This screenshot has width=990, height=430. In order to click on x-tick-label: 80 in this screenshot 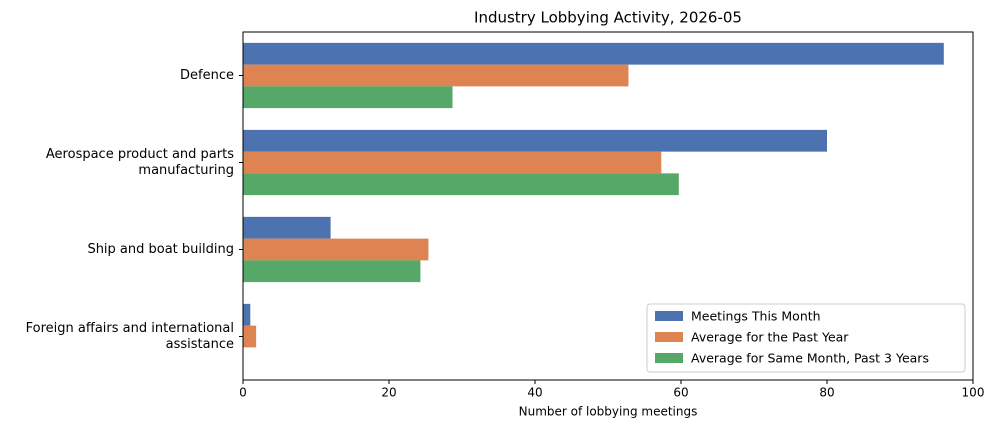, I will do `click(826, 393)`.